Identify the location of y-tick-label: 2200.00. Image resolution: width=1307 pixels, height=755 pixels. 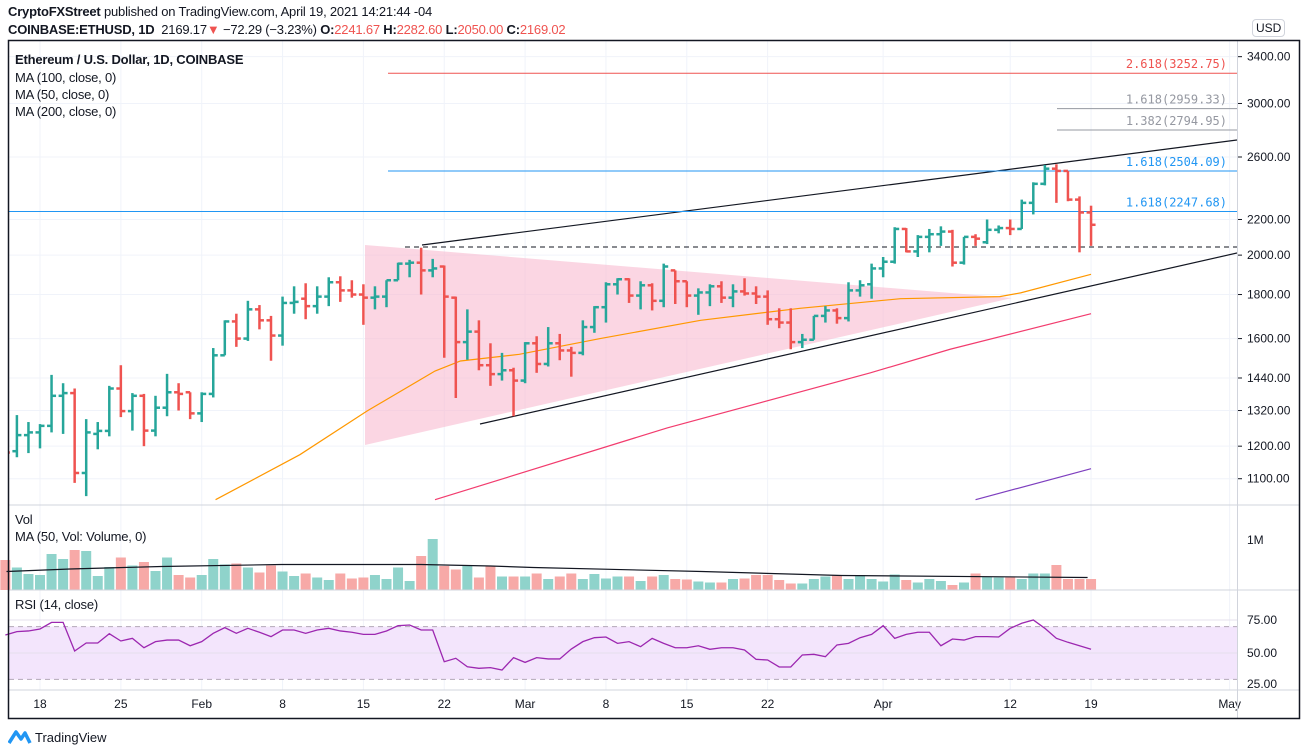
(1269, 219).